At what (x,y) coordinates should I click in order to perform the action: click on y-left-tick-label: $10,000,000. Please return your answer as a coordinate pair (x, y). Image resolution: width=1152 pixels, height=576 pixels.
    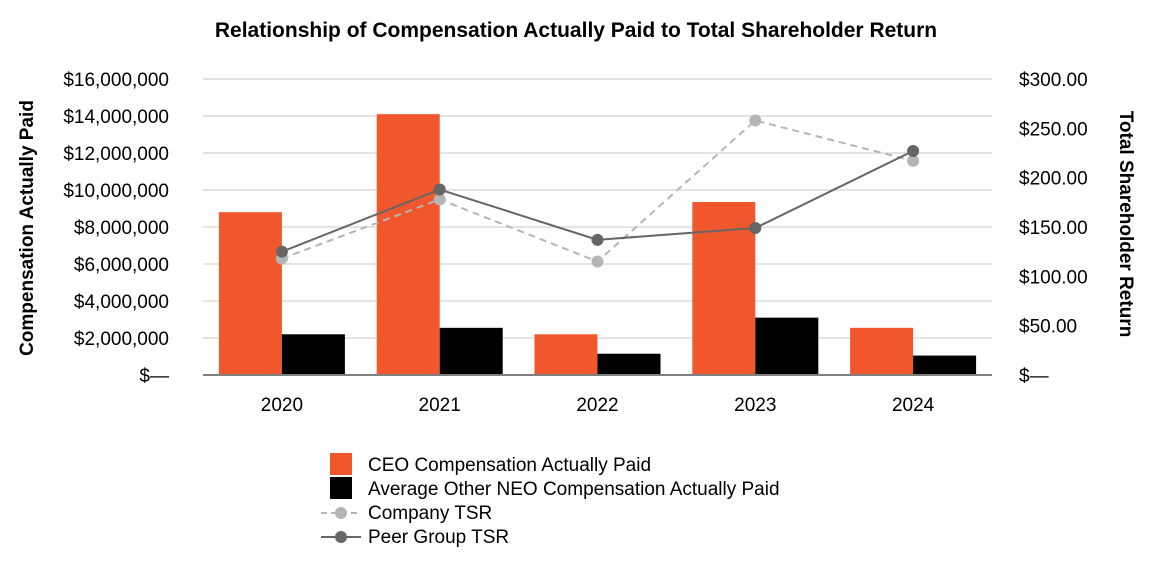
    Looking at the image, I should click on (116, 191).